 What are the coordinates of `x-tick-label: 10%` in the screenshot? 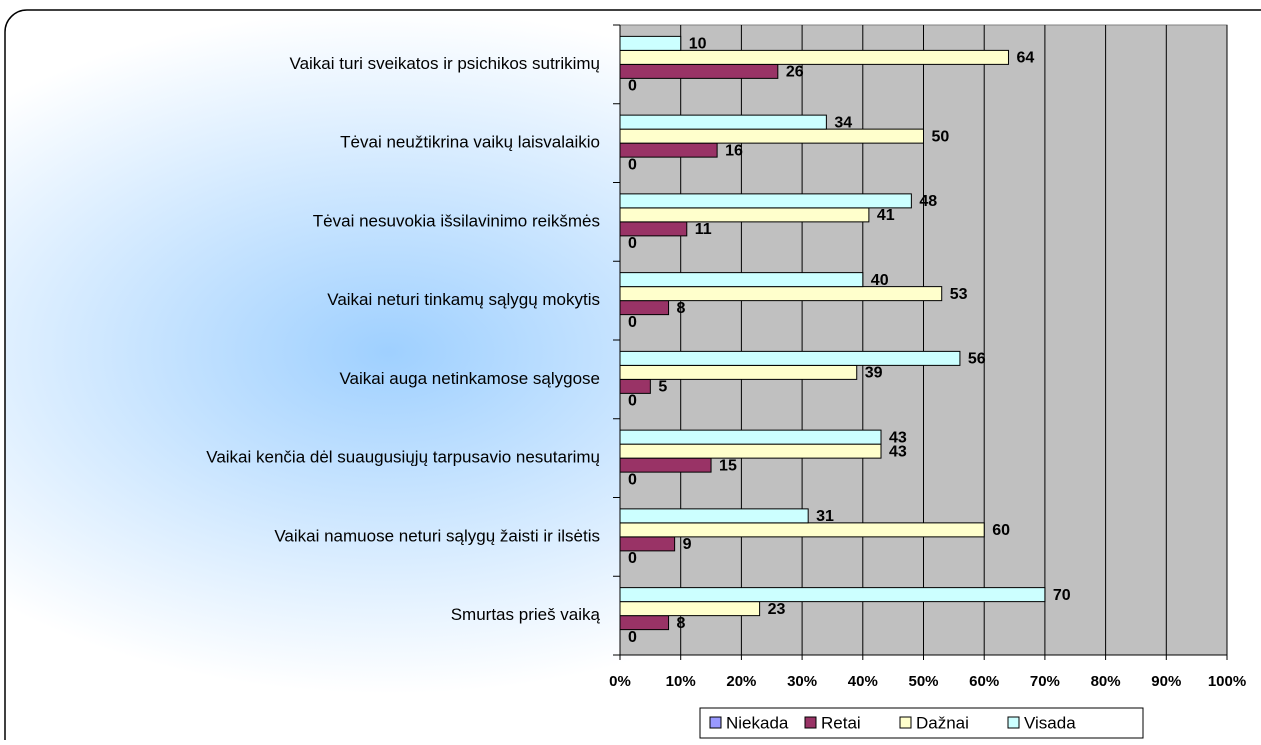 It's located at (681, 681).